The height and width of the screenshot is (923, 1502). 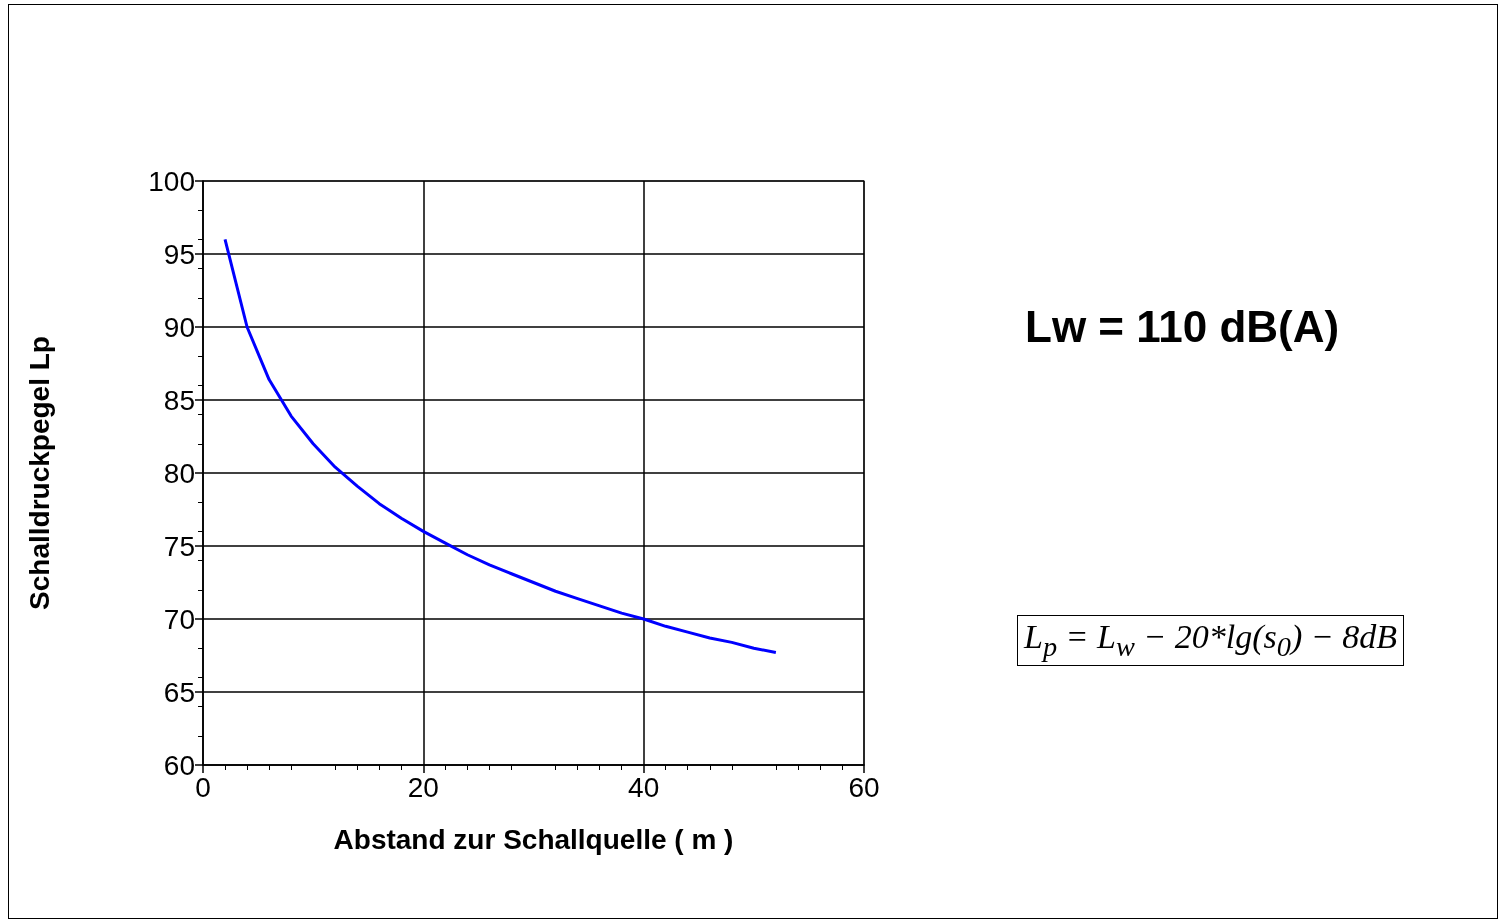 What do you see at coordinates (203, 787) in the screenshot?
I see `x-tick-label: 0` at bounding box center [203, 787].